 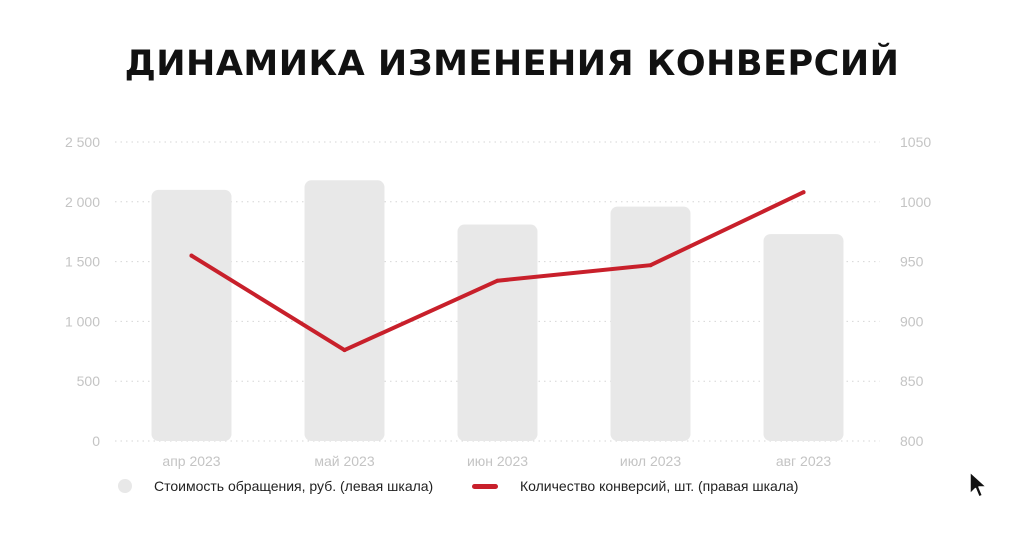 What do you see at coordinates (804, 461) in the screenshot?
I see `x-tick-label: авг 2023` at bounding box center [804, 461].